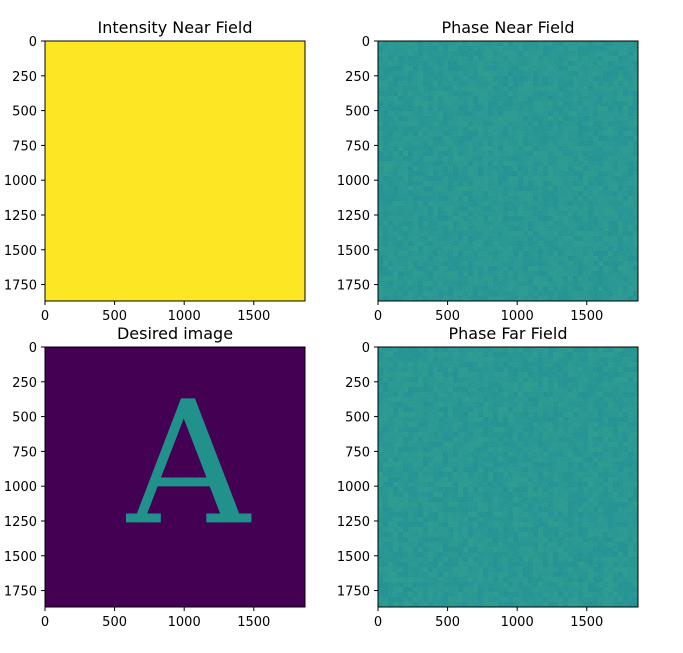 Image resolution: width=683 pixels, height=653 pixels. What do you see at coordinates (189, 464) in the screenshot?
I see `glyph-letter: A` at bounding box center [189, 464].